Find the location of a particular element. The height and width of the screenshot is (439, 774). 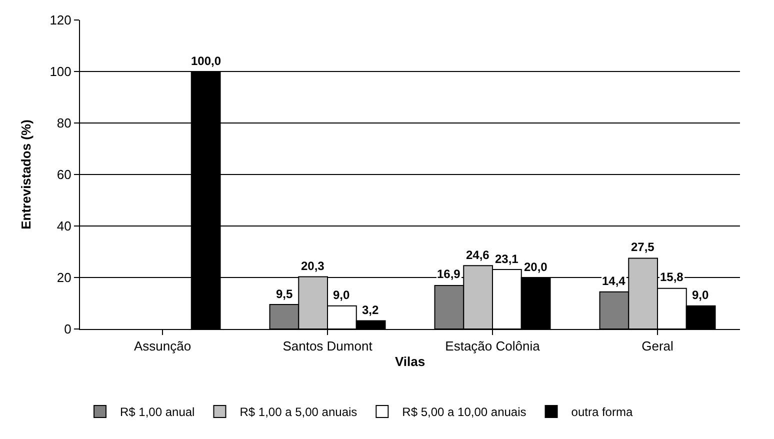

x-tick-label: Santos Dumont is located at coordinates (327, 346).